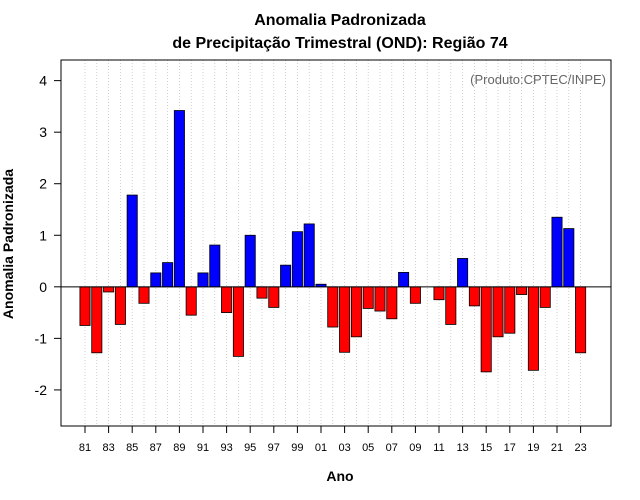 This screenshot has width=640, height=500. I want to click on x-tick-label: 99, so click(297, 448).